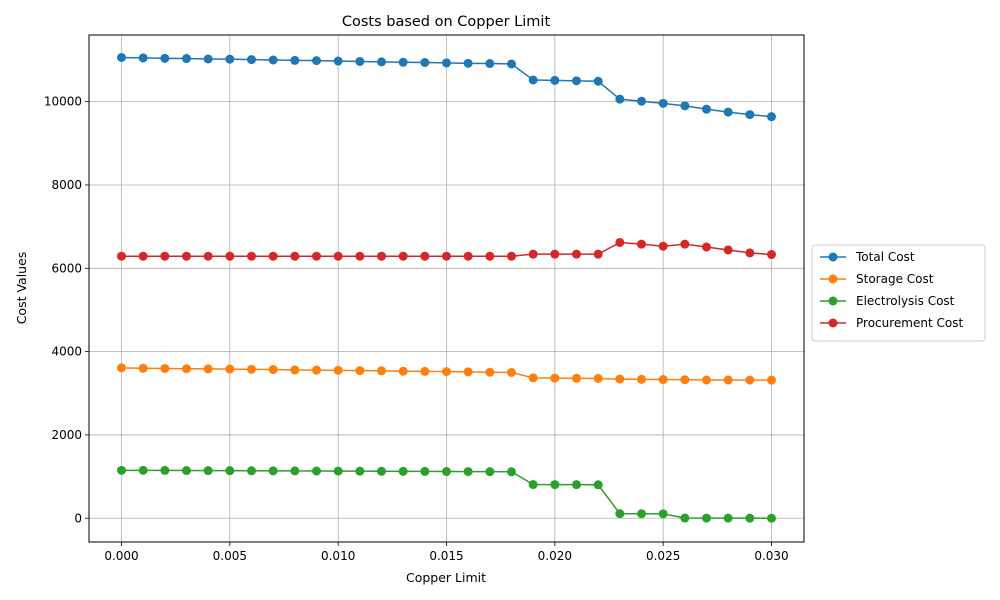 The image size is (1000, 600). Describe the element at coordinates (663, 556) in the screenshot. I see `x-tick-label: 0.025` at that location.